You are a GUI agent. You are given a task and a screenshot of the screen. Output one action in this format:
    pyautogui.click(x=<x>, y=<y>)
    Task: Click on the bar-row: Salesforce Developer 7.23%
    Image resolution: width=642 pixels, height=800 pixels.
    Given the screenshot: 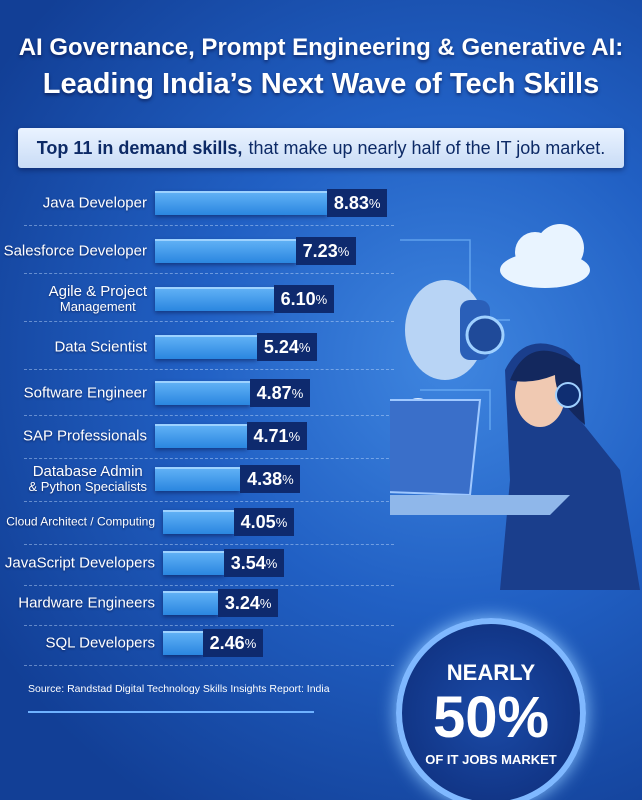 What is the action you would take?
    pyautogui.click(x=200, y=251)
    